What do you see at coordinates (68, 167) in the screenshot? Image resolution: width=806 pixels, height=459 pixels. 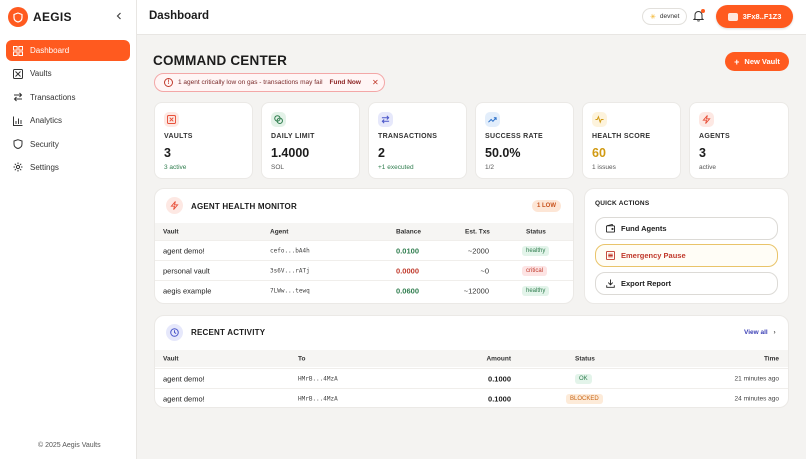 I see `sidebar-item-settings: Settings` at bounding box center [68, 167].